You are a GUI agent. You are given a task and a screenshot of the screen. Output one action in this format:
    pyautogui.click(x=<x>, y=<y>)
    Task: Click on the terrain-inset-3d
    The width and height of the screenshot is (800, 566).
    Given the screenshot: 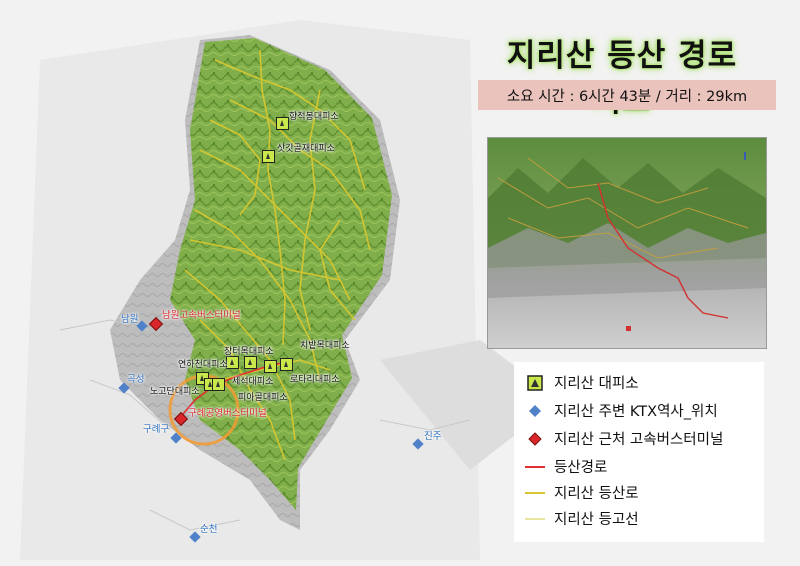 What is the action you would take?
    pyautogui.click(x=627, y=243)
    